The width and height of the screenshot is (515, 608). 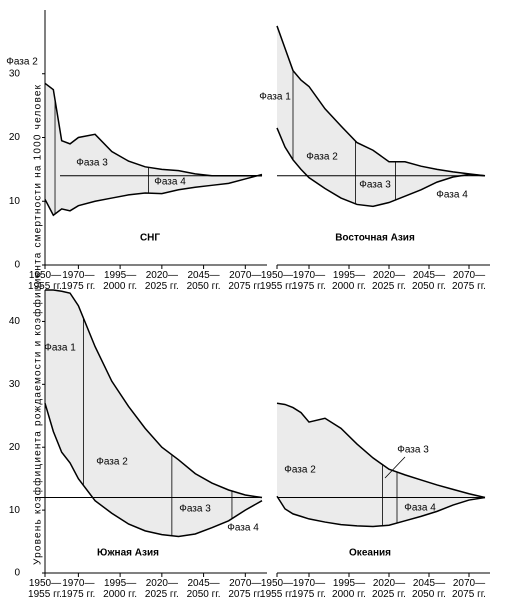 I want to click on panel-title: Океания, so click(x=370, y=553).